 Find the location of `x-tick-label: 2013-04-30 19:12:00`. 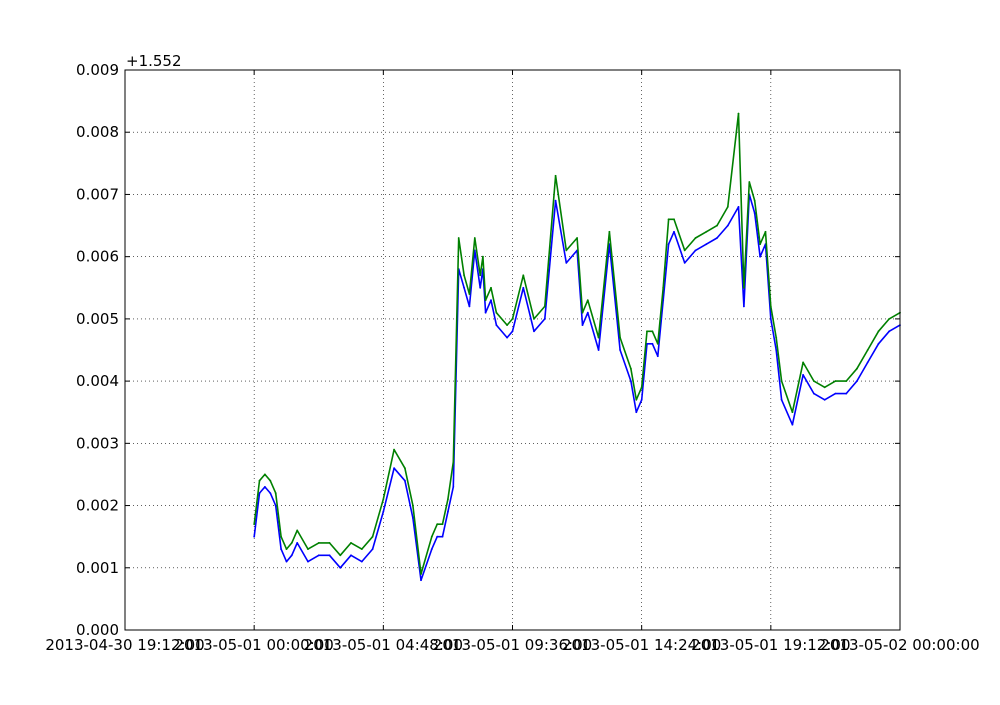

x-tick-label: 2013-04-30 19:12:00 is located at coordinates (124, 645).